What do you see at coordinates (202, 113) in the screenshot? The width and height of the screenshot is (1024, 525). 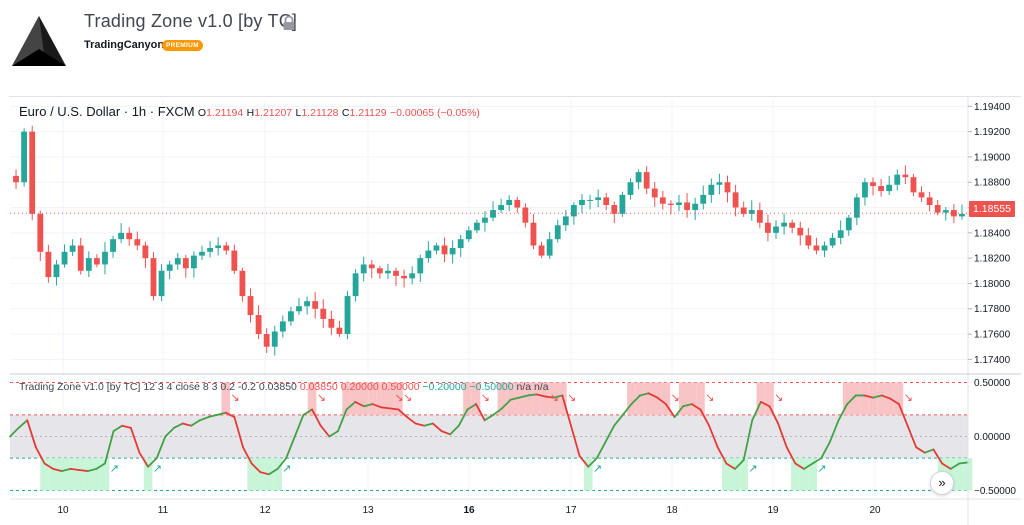 I see `open-label: O` at bounding box center [202, 113].